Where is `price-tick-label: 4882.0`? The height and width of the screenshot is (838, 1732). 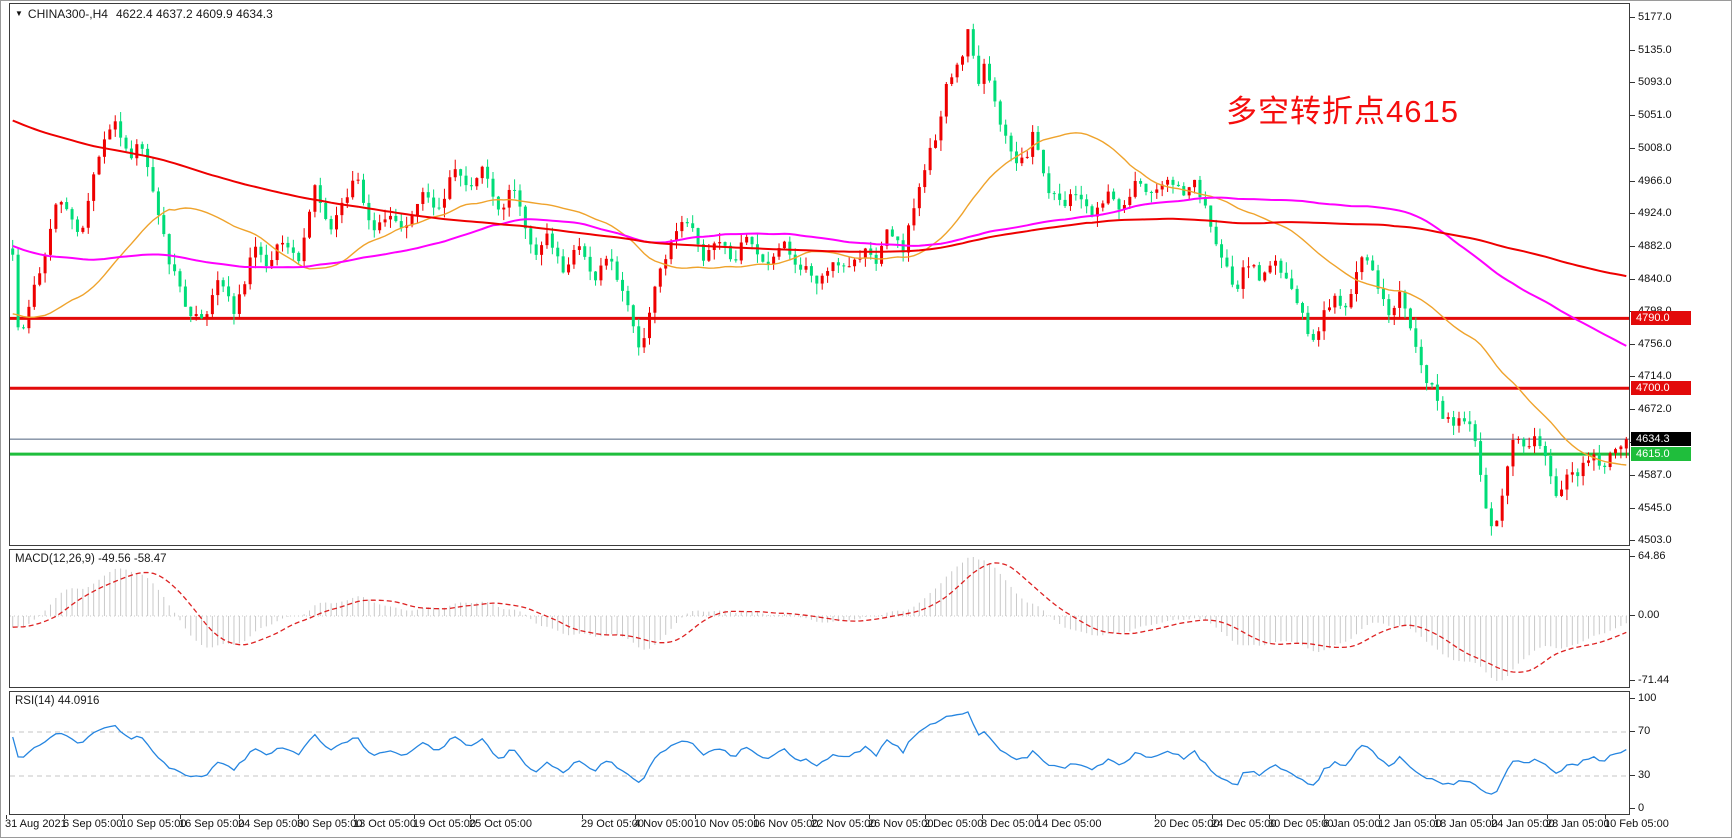
price-tick-label: 4882.0 is located at coordinates (1651, 246).